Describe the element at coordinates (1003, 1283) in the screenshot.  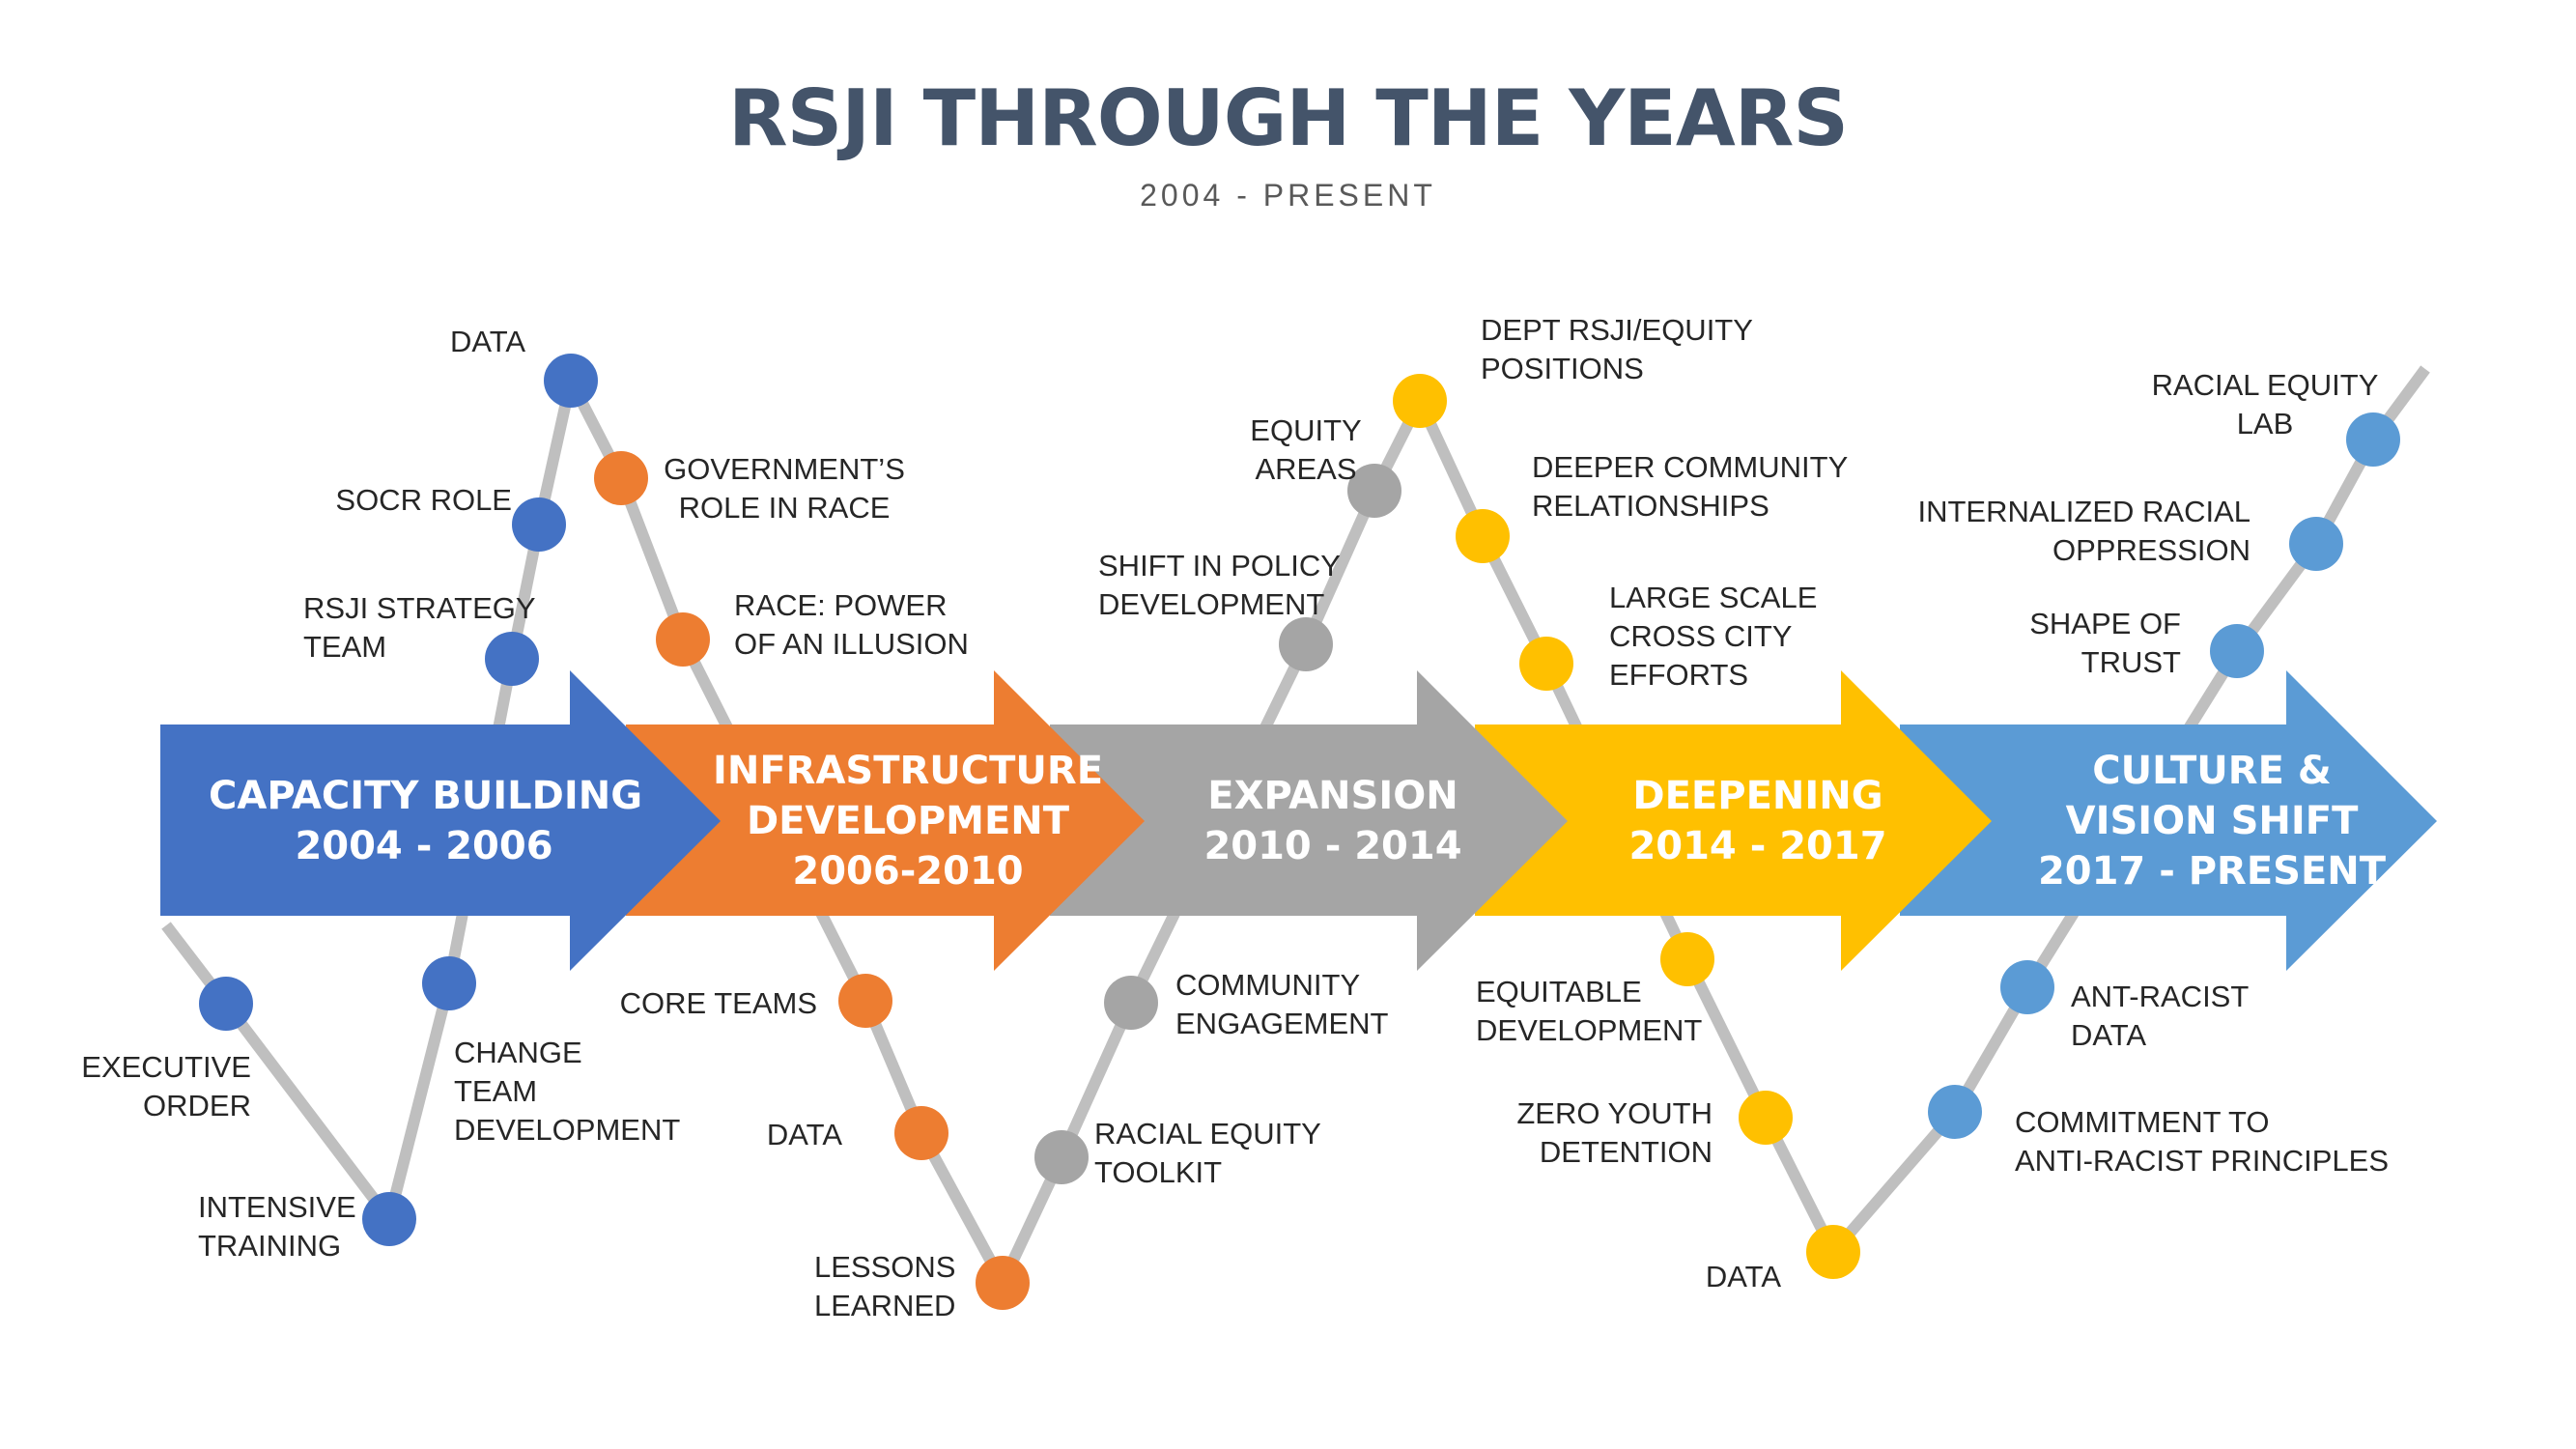
I see `milestone-dot-lessons-learned` at that location.